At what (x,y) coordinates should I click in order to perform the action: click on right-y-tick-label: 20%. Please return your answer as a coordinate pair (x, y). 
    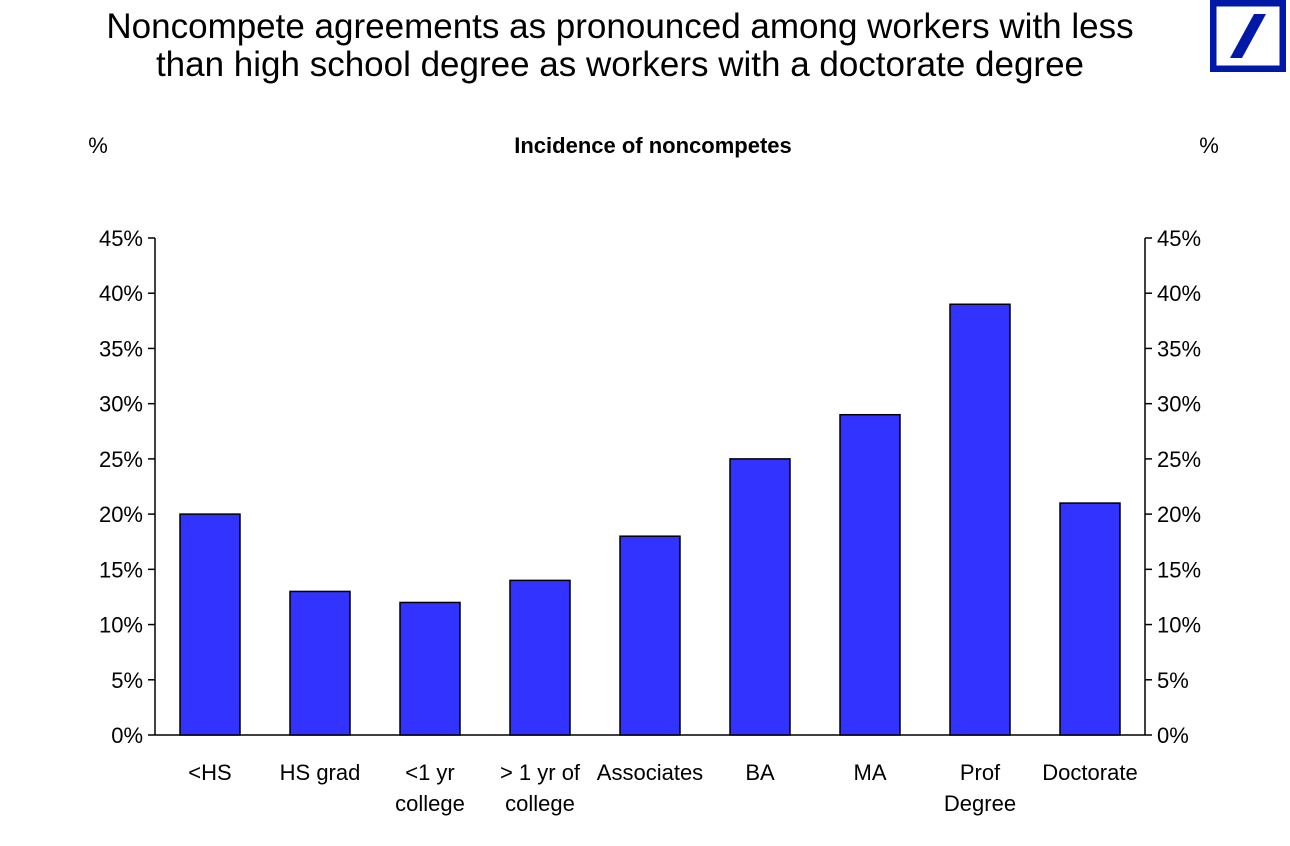
    Looking at the image, I should click on (1179, 514).